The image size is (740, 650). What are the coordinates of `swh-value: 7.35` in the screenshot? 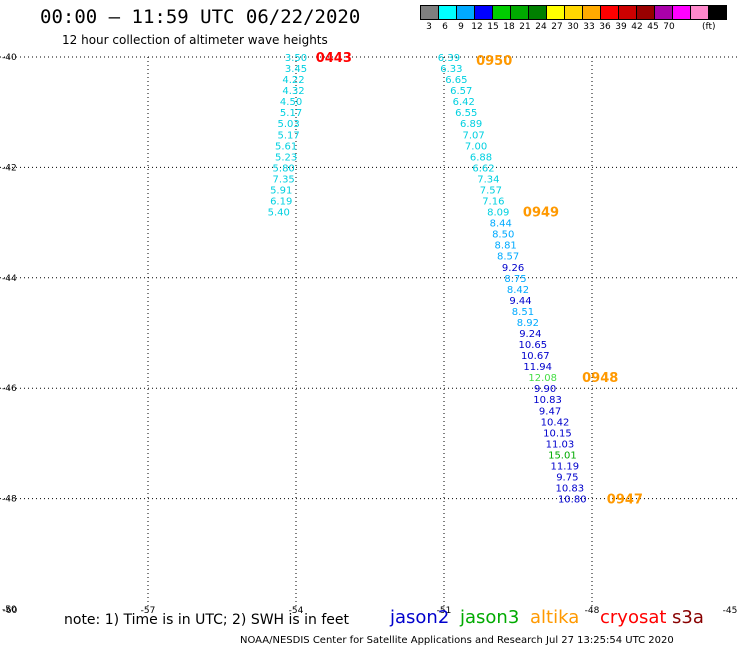 It's located at (284, 179).